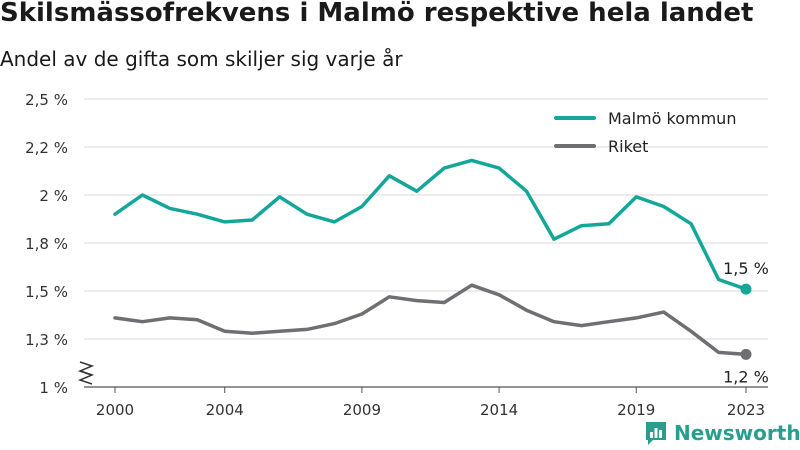  What do you see at coordinates (46, 100) in the screenshot?
I see `y-tick-label: 2,5 %` at bounding box center [46, 100].